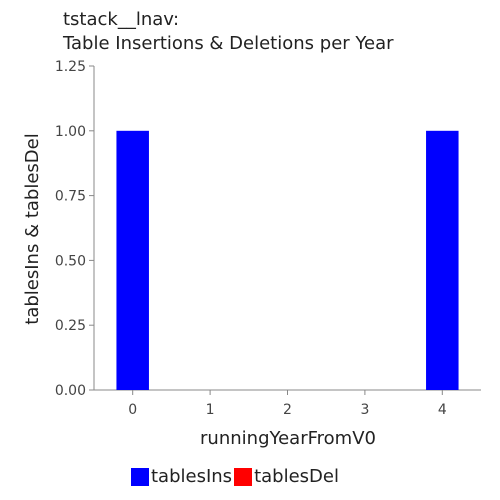 This screenshot has height=500, width=500. I want to click on x-tick-label: 1, so click(210, 410).